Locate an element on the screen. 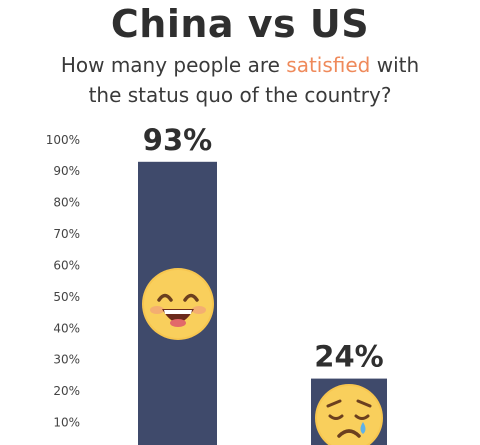 The image size is (480, 445). y-tick-label: 80% is located at coordinates (66, 203).